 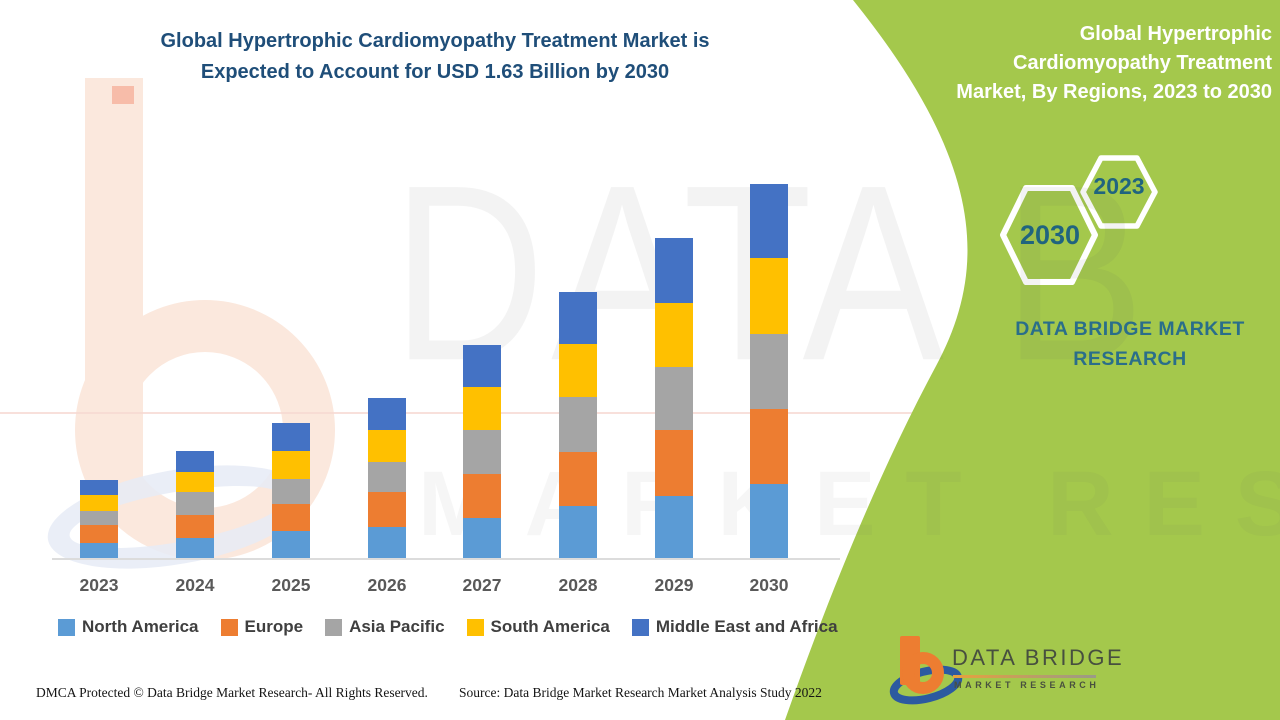 I want to click on logo-underline, so click(x=1024, y=676).